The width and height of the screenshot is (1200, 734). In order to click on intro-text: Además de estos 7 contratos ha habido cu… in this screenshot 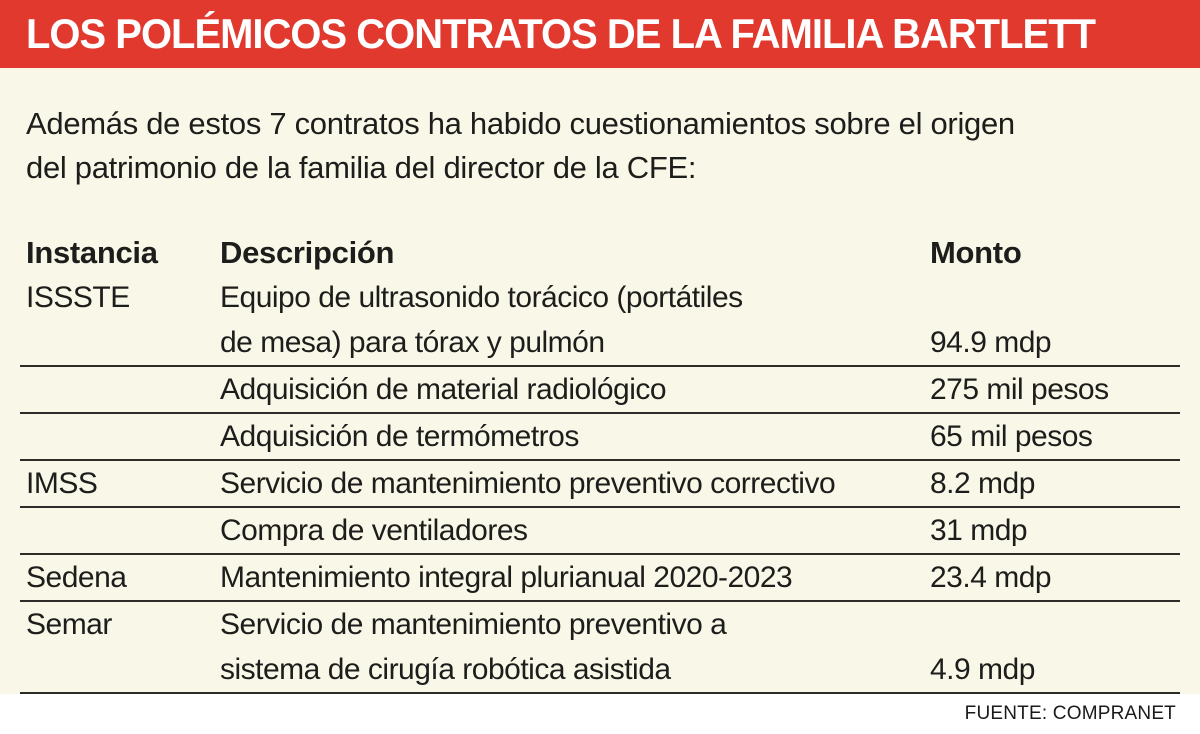, I will do `click(520, 146)`.